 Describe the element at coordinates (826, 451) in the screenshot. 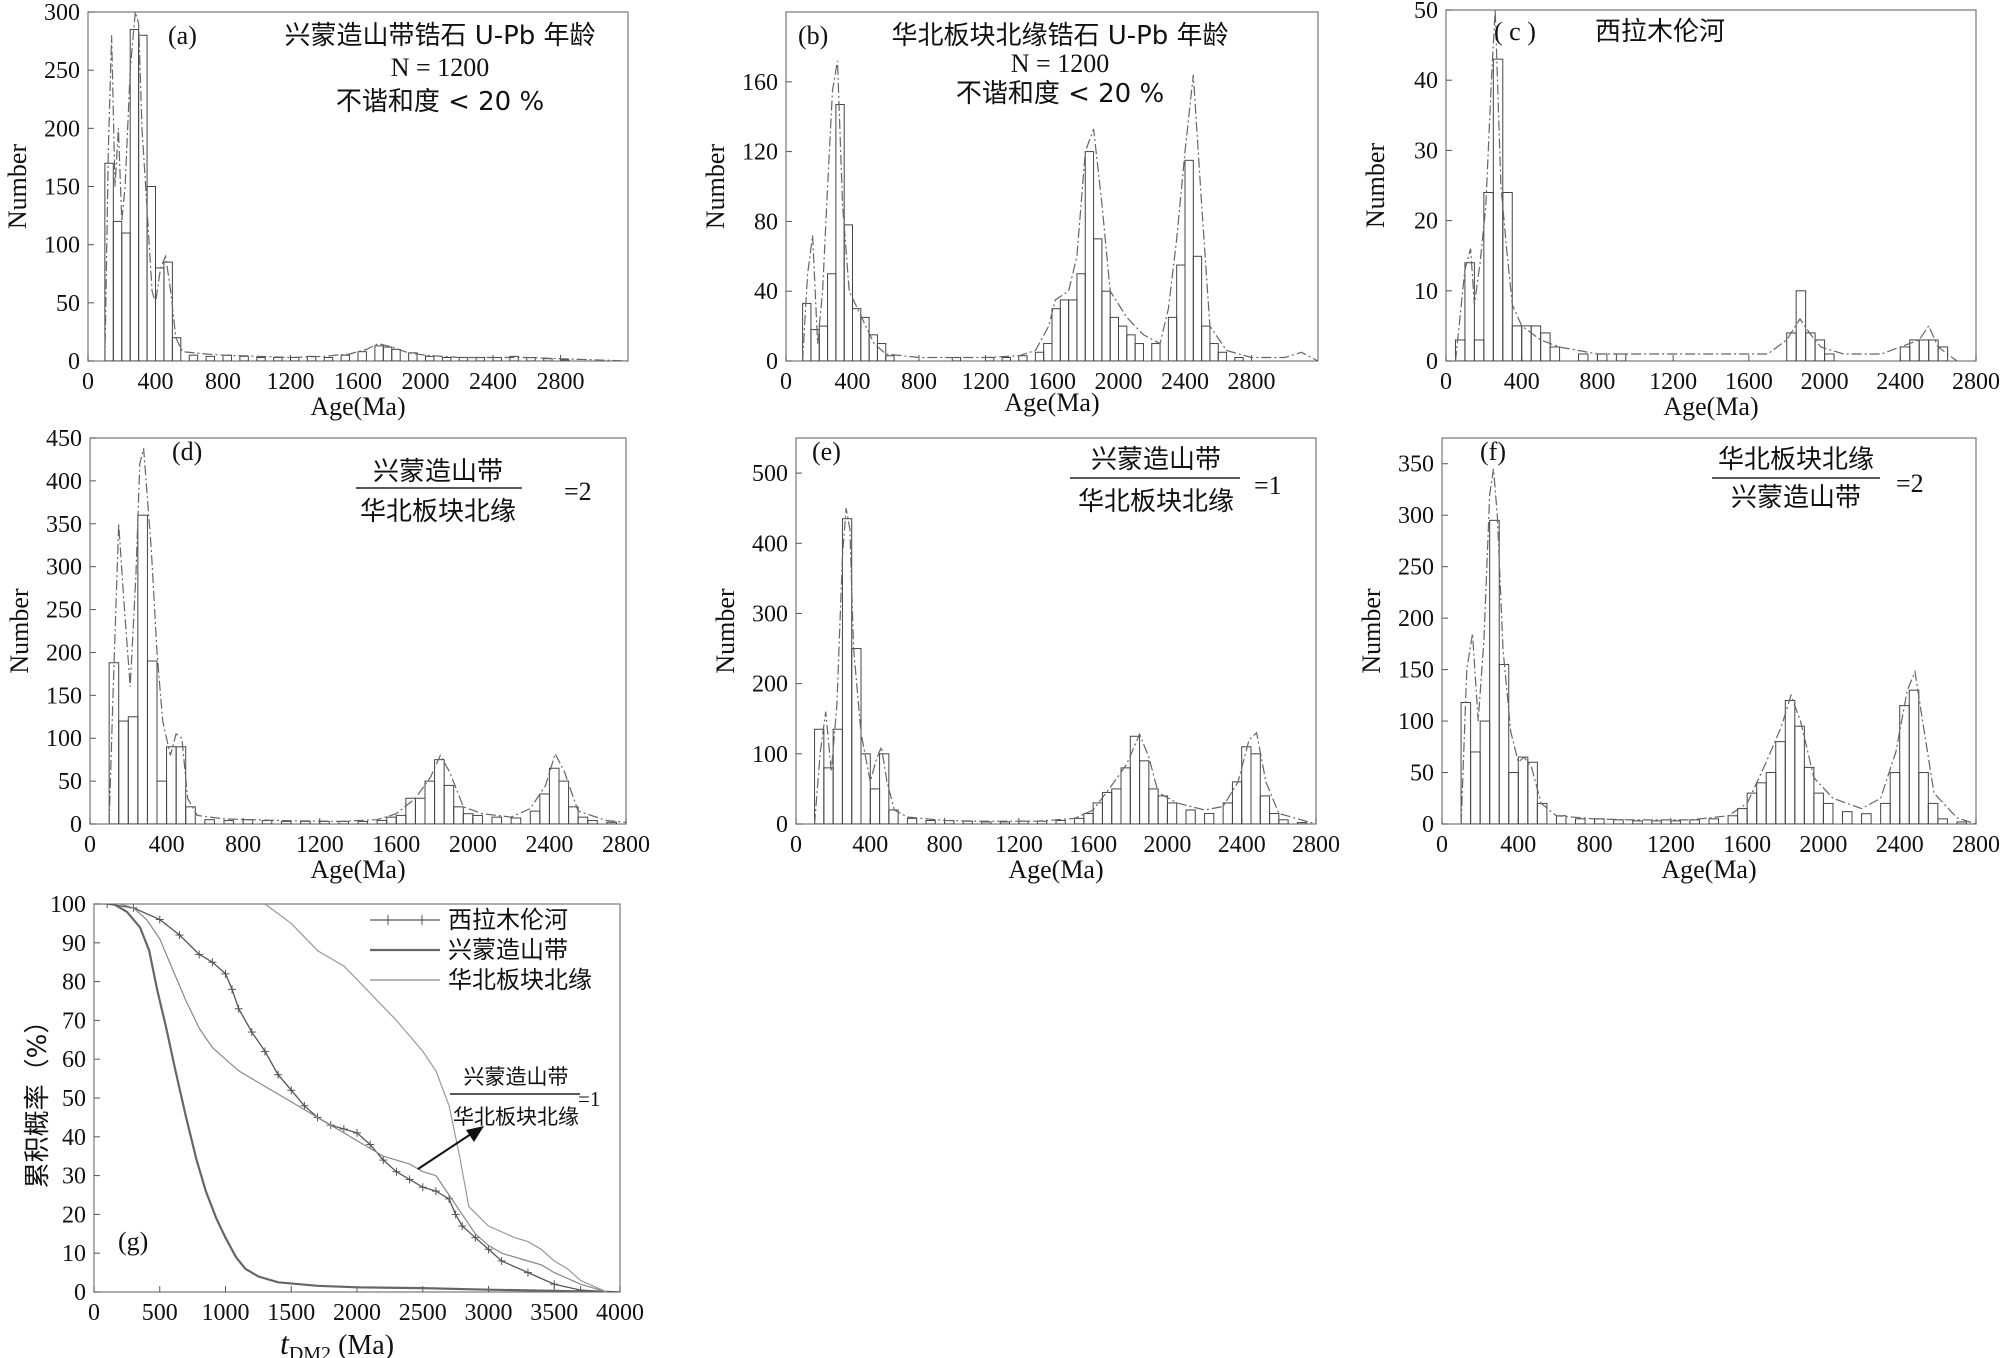

I see `panel-label: (e)` at that location.